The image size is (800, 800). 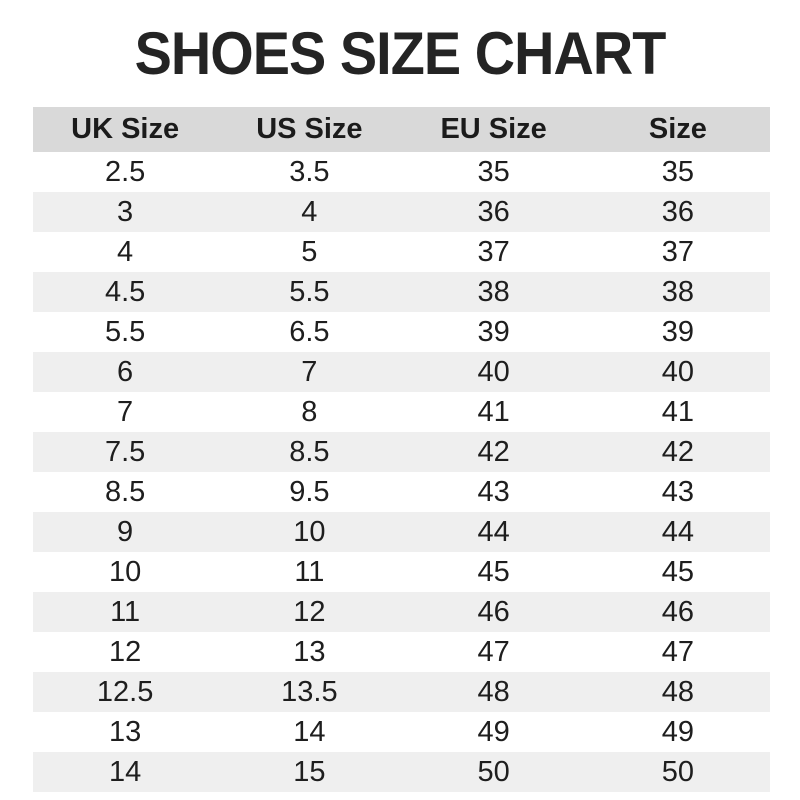 I want to click on cell-eu-size: 40, so click(x=493, y=371).